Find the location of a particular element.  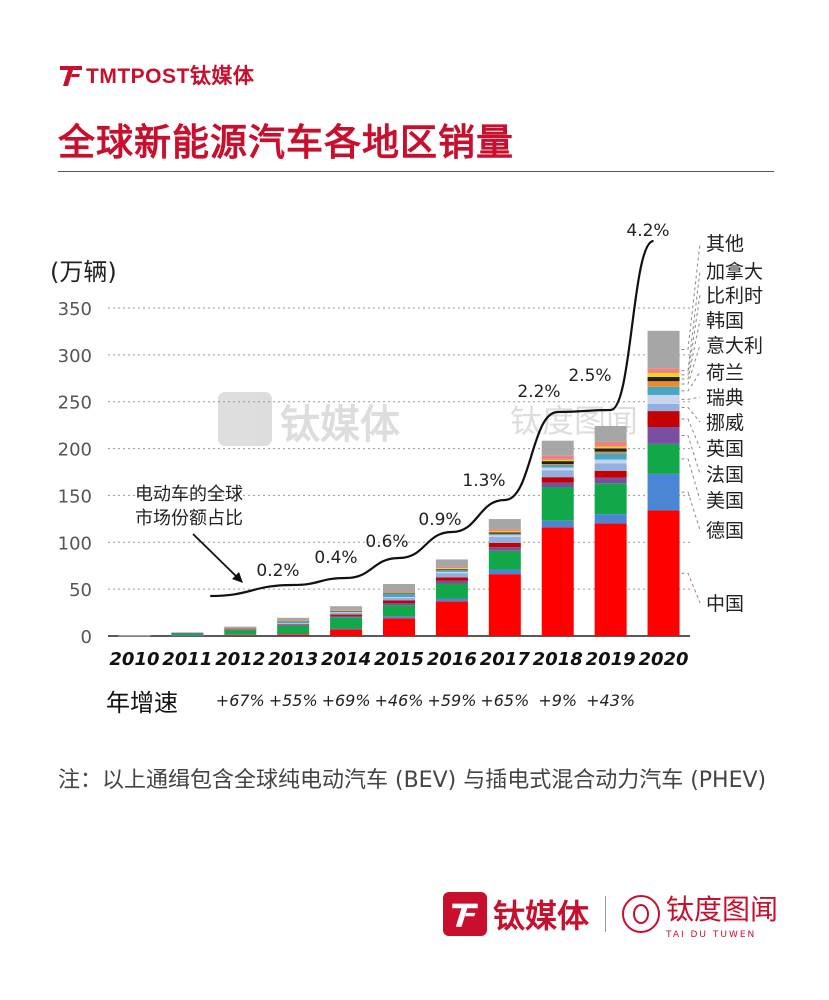

share-label: 4.2% is located at coordinates (647, 231).